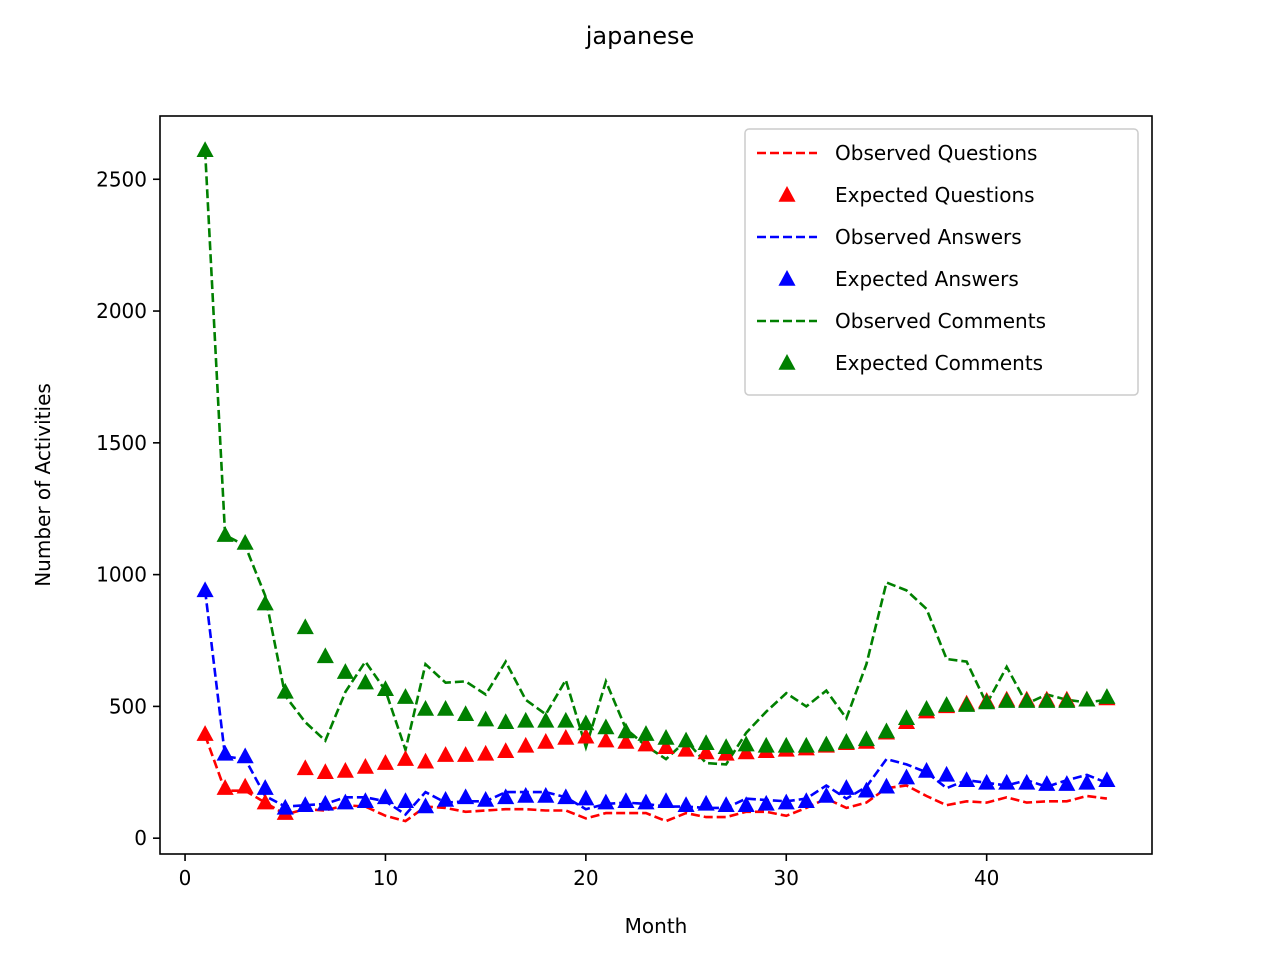  I want to click on x-tick-label: 0, so click(185, 878).